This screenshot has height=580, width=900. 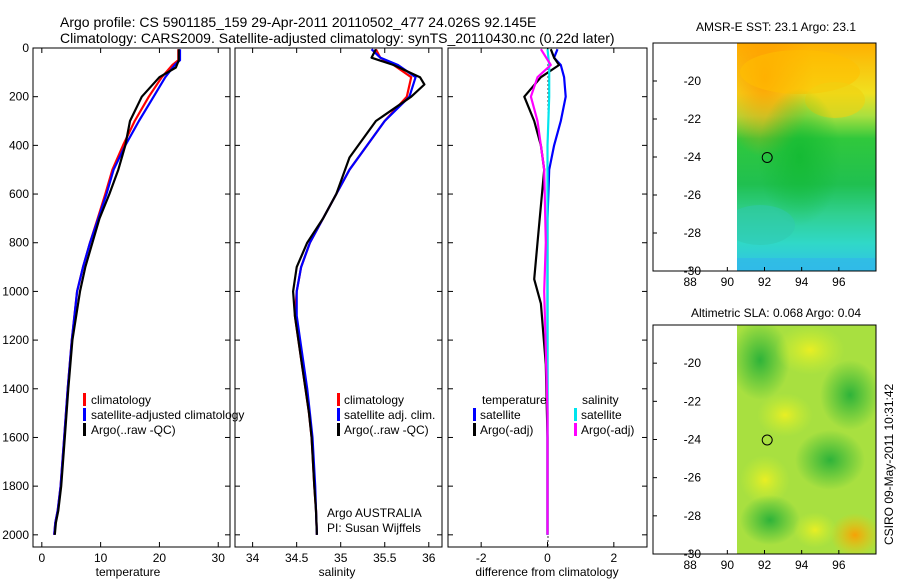 I want to click on series-line-climatology, so click(x=116, y=292).